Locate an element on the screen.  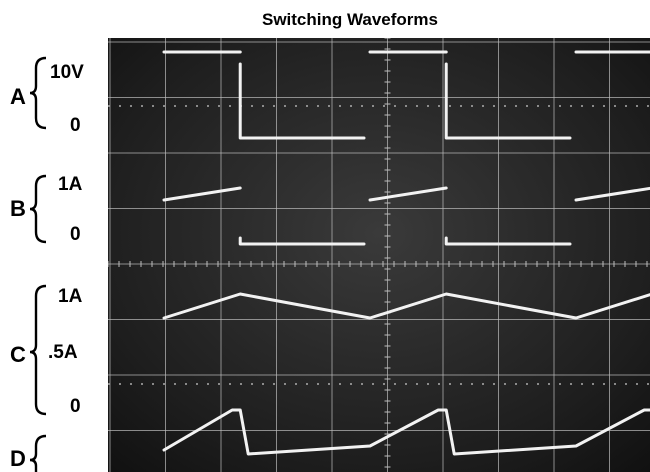
channel-d-brace is located at coordinates (38, 453).